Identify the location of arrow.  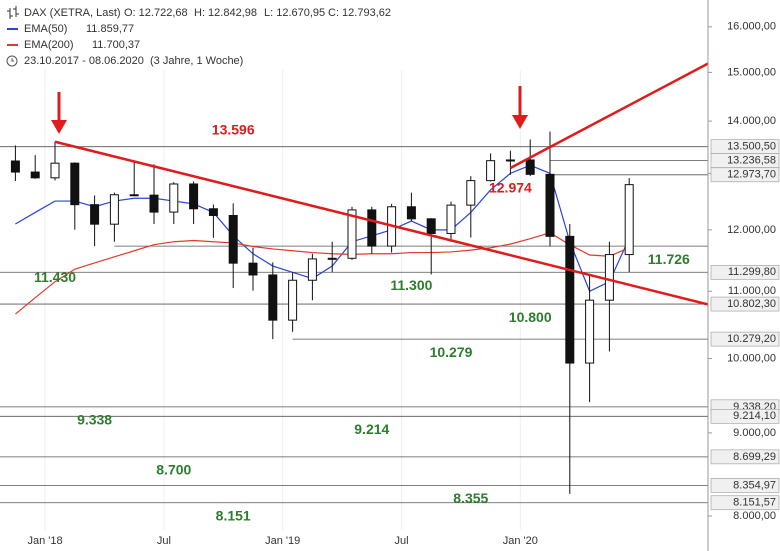
(289, 110).